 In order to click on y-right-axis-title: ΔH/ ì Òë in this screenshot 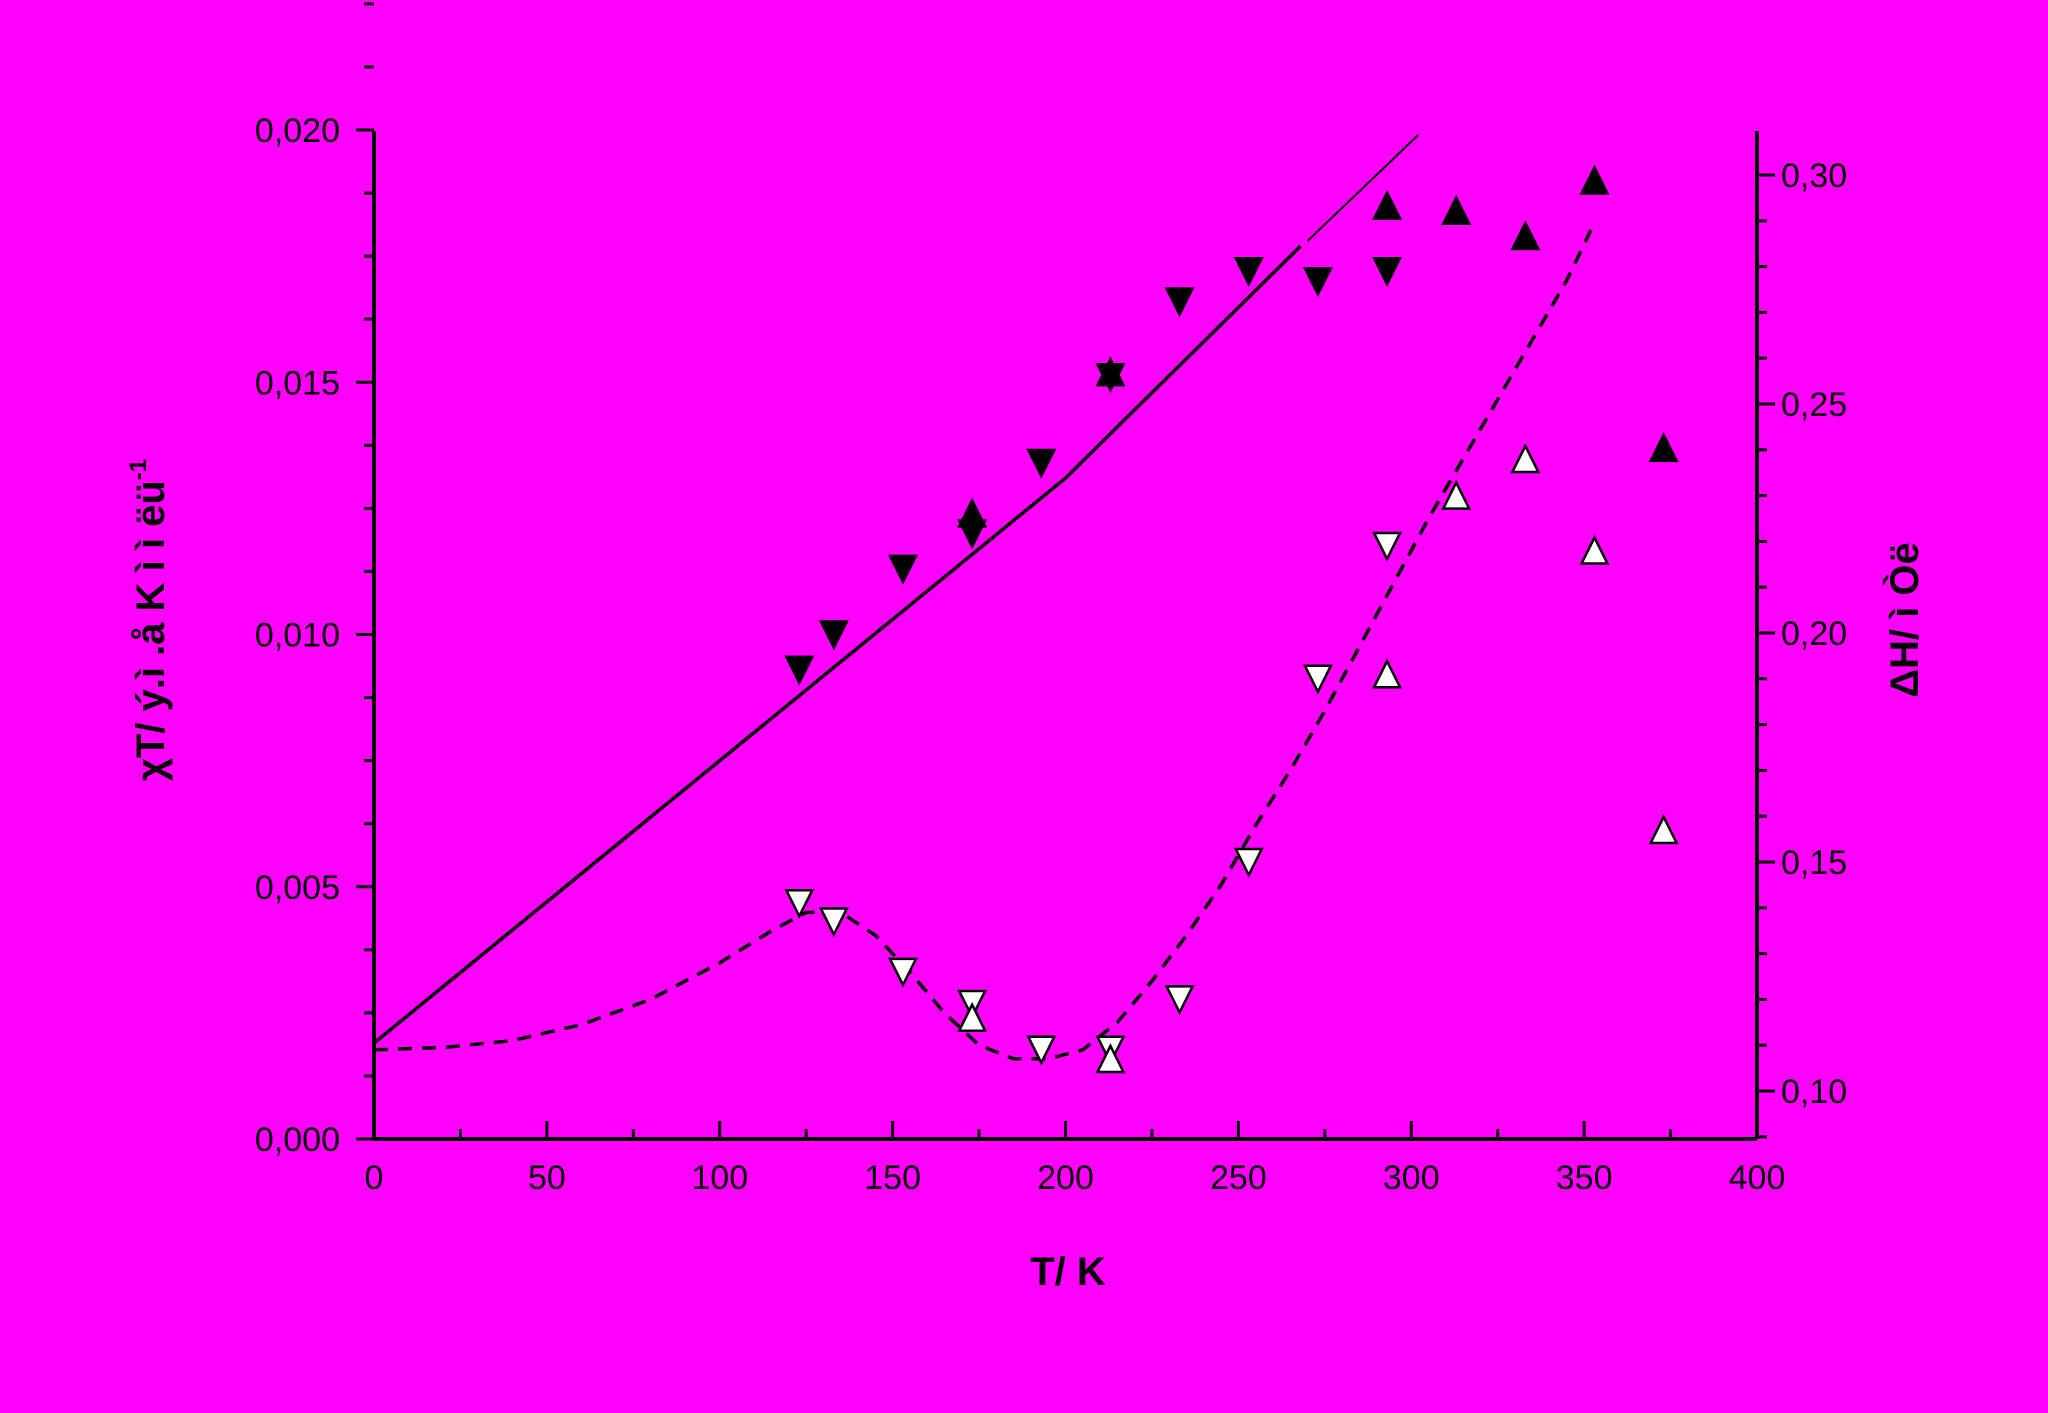, I will do `click(1904, 619)`.